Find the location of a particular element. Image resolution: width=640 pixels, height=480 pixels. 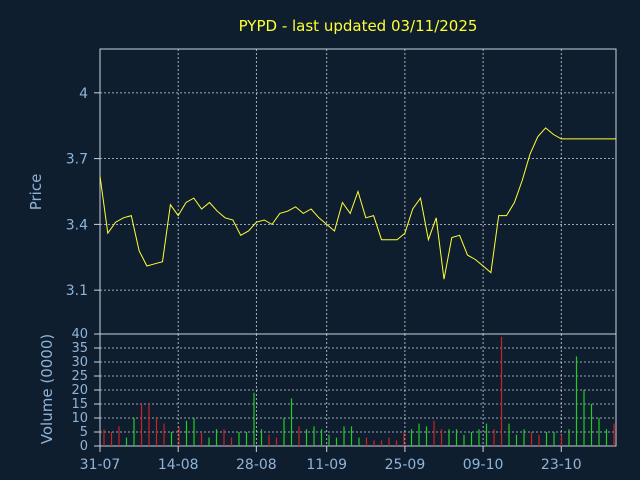

volume-tick-label-3: 25 is located at coordinates (79, 376).